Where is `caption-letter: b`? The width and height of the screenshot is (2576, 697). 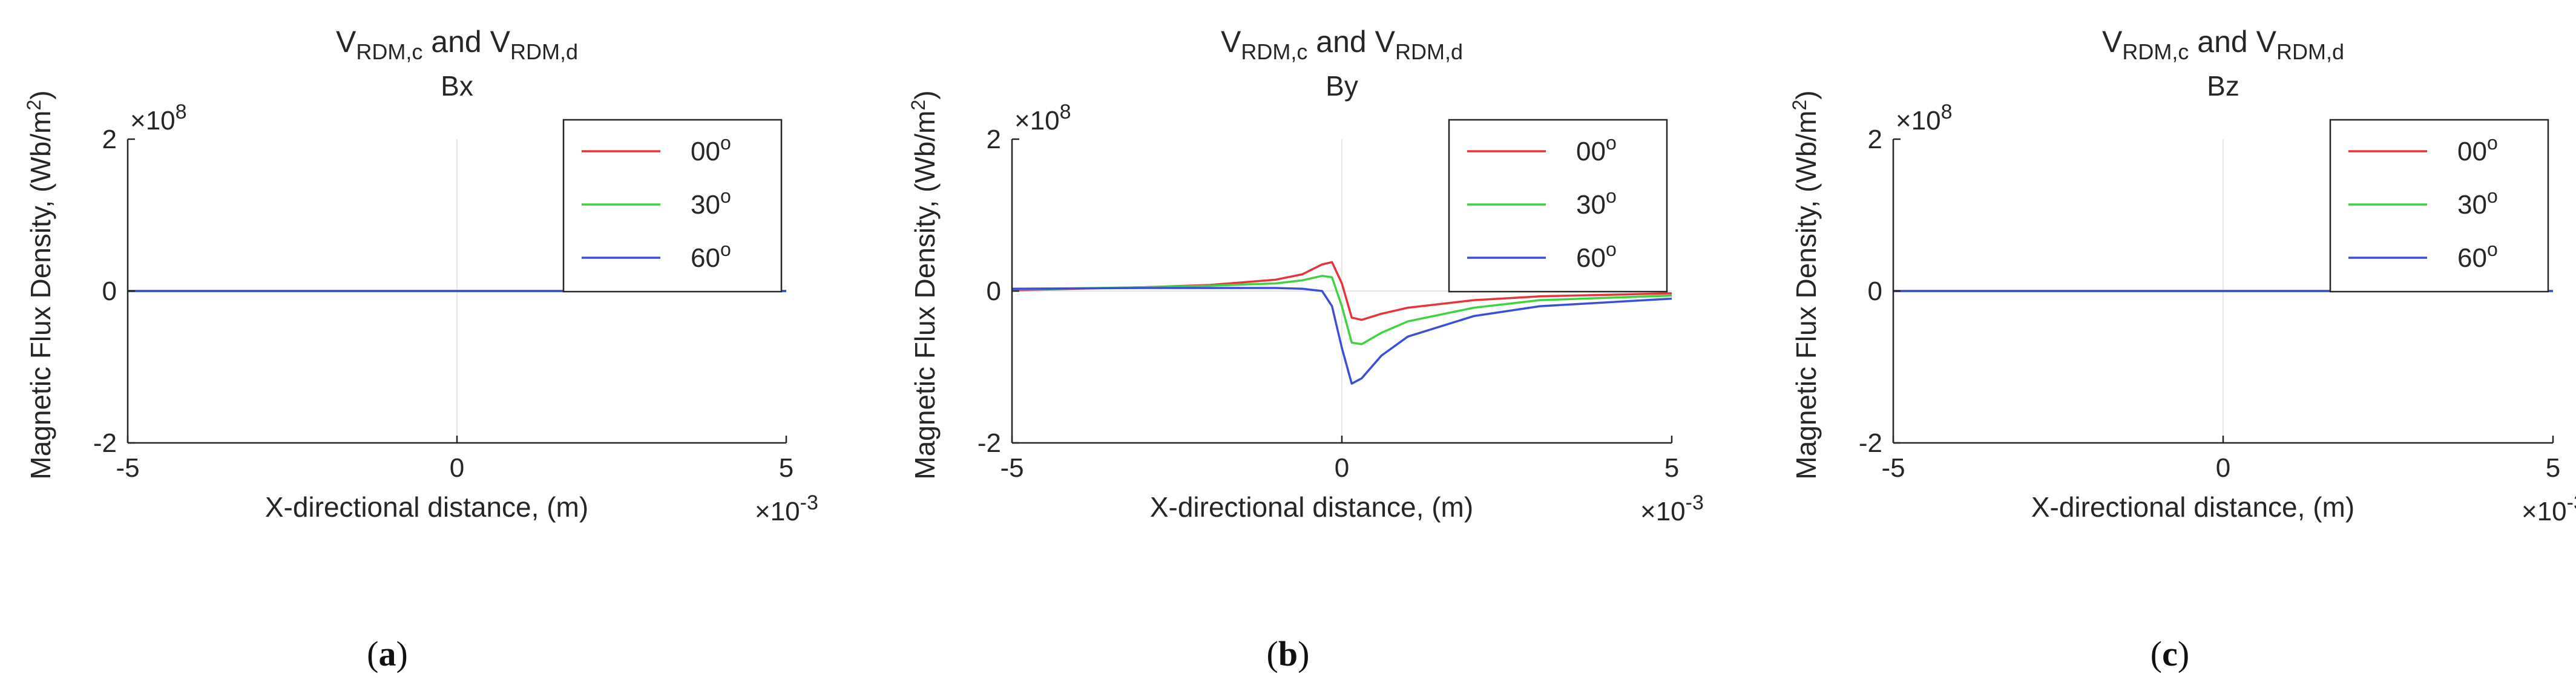
caption-letter: b is located at coordinates (1288, 654).